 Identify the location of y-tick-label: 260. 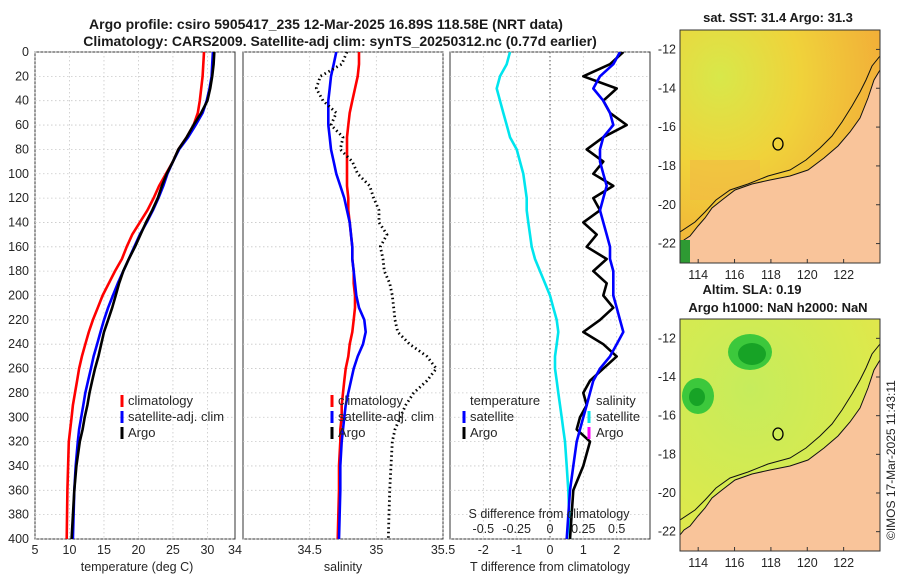
(18, 369).